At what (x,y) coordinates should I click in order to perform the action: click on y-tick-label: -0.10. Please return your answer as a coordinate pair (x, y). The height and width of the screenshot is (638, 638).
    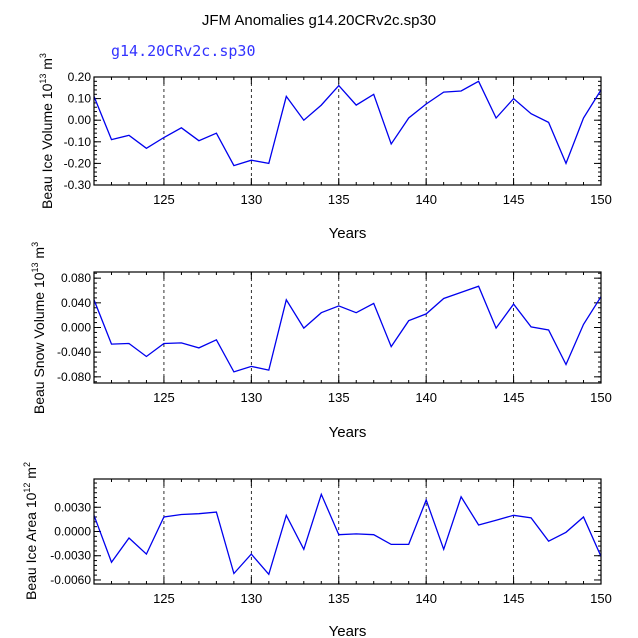
    Looking at the image, I should click on (78, 142).